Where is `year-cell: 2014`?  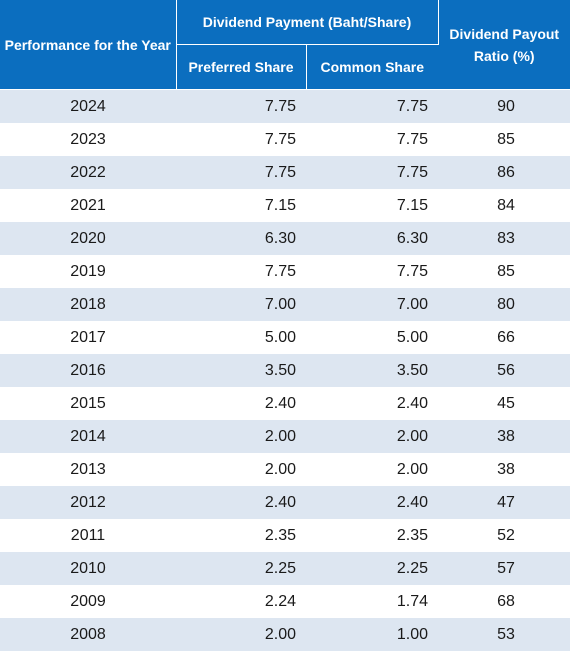
year-cell: 2014 is located at coordinates (88, 436).